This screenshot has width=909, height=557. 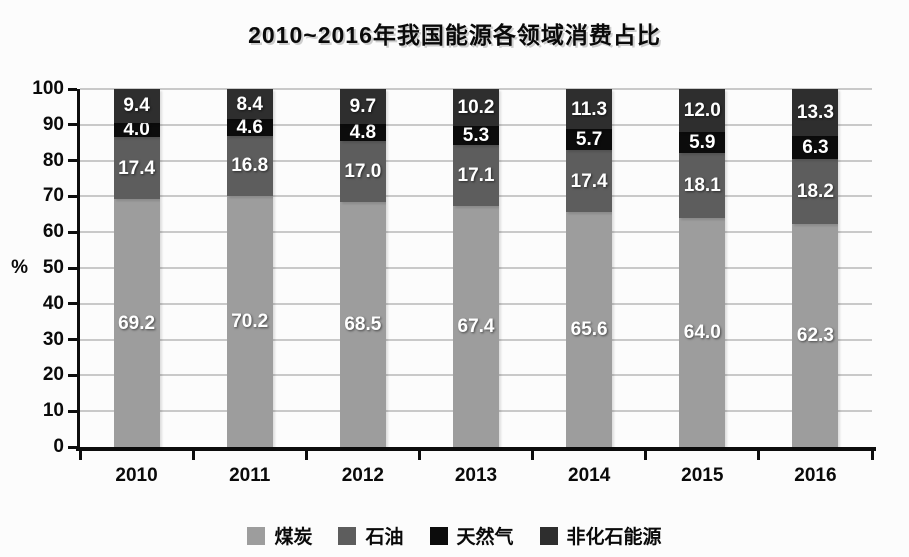 I want to click on y-axis-tick-label: 90, so click(x=53, y=124).